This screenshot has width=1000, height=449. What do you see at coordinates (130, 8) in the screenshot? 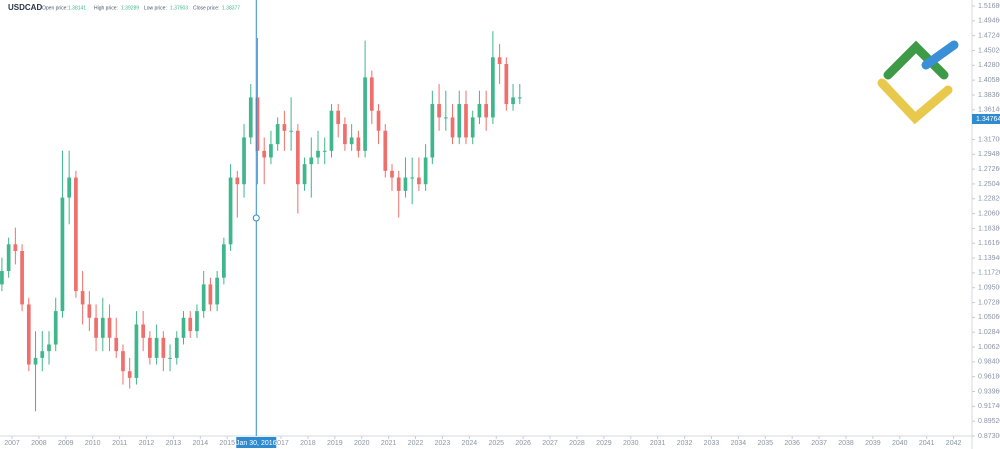
I see `legend-value: 1.39289` at bounding box center [130, 8].